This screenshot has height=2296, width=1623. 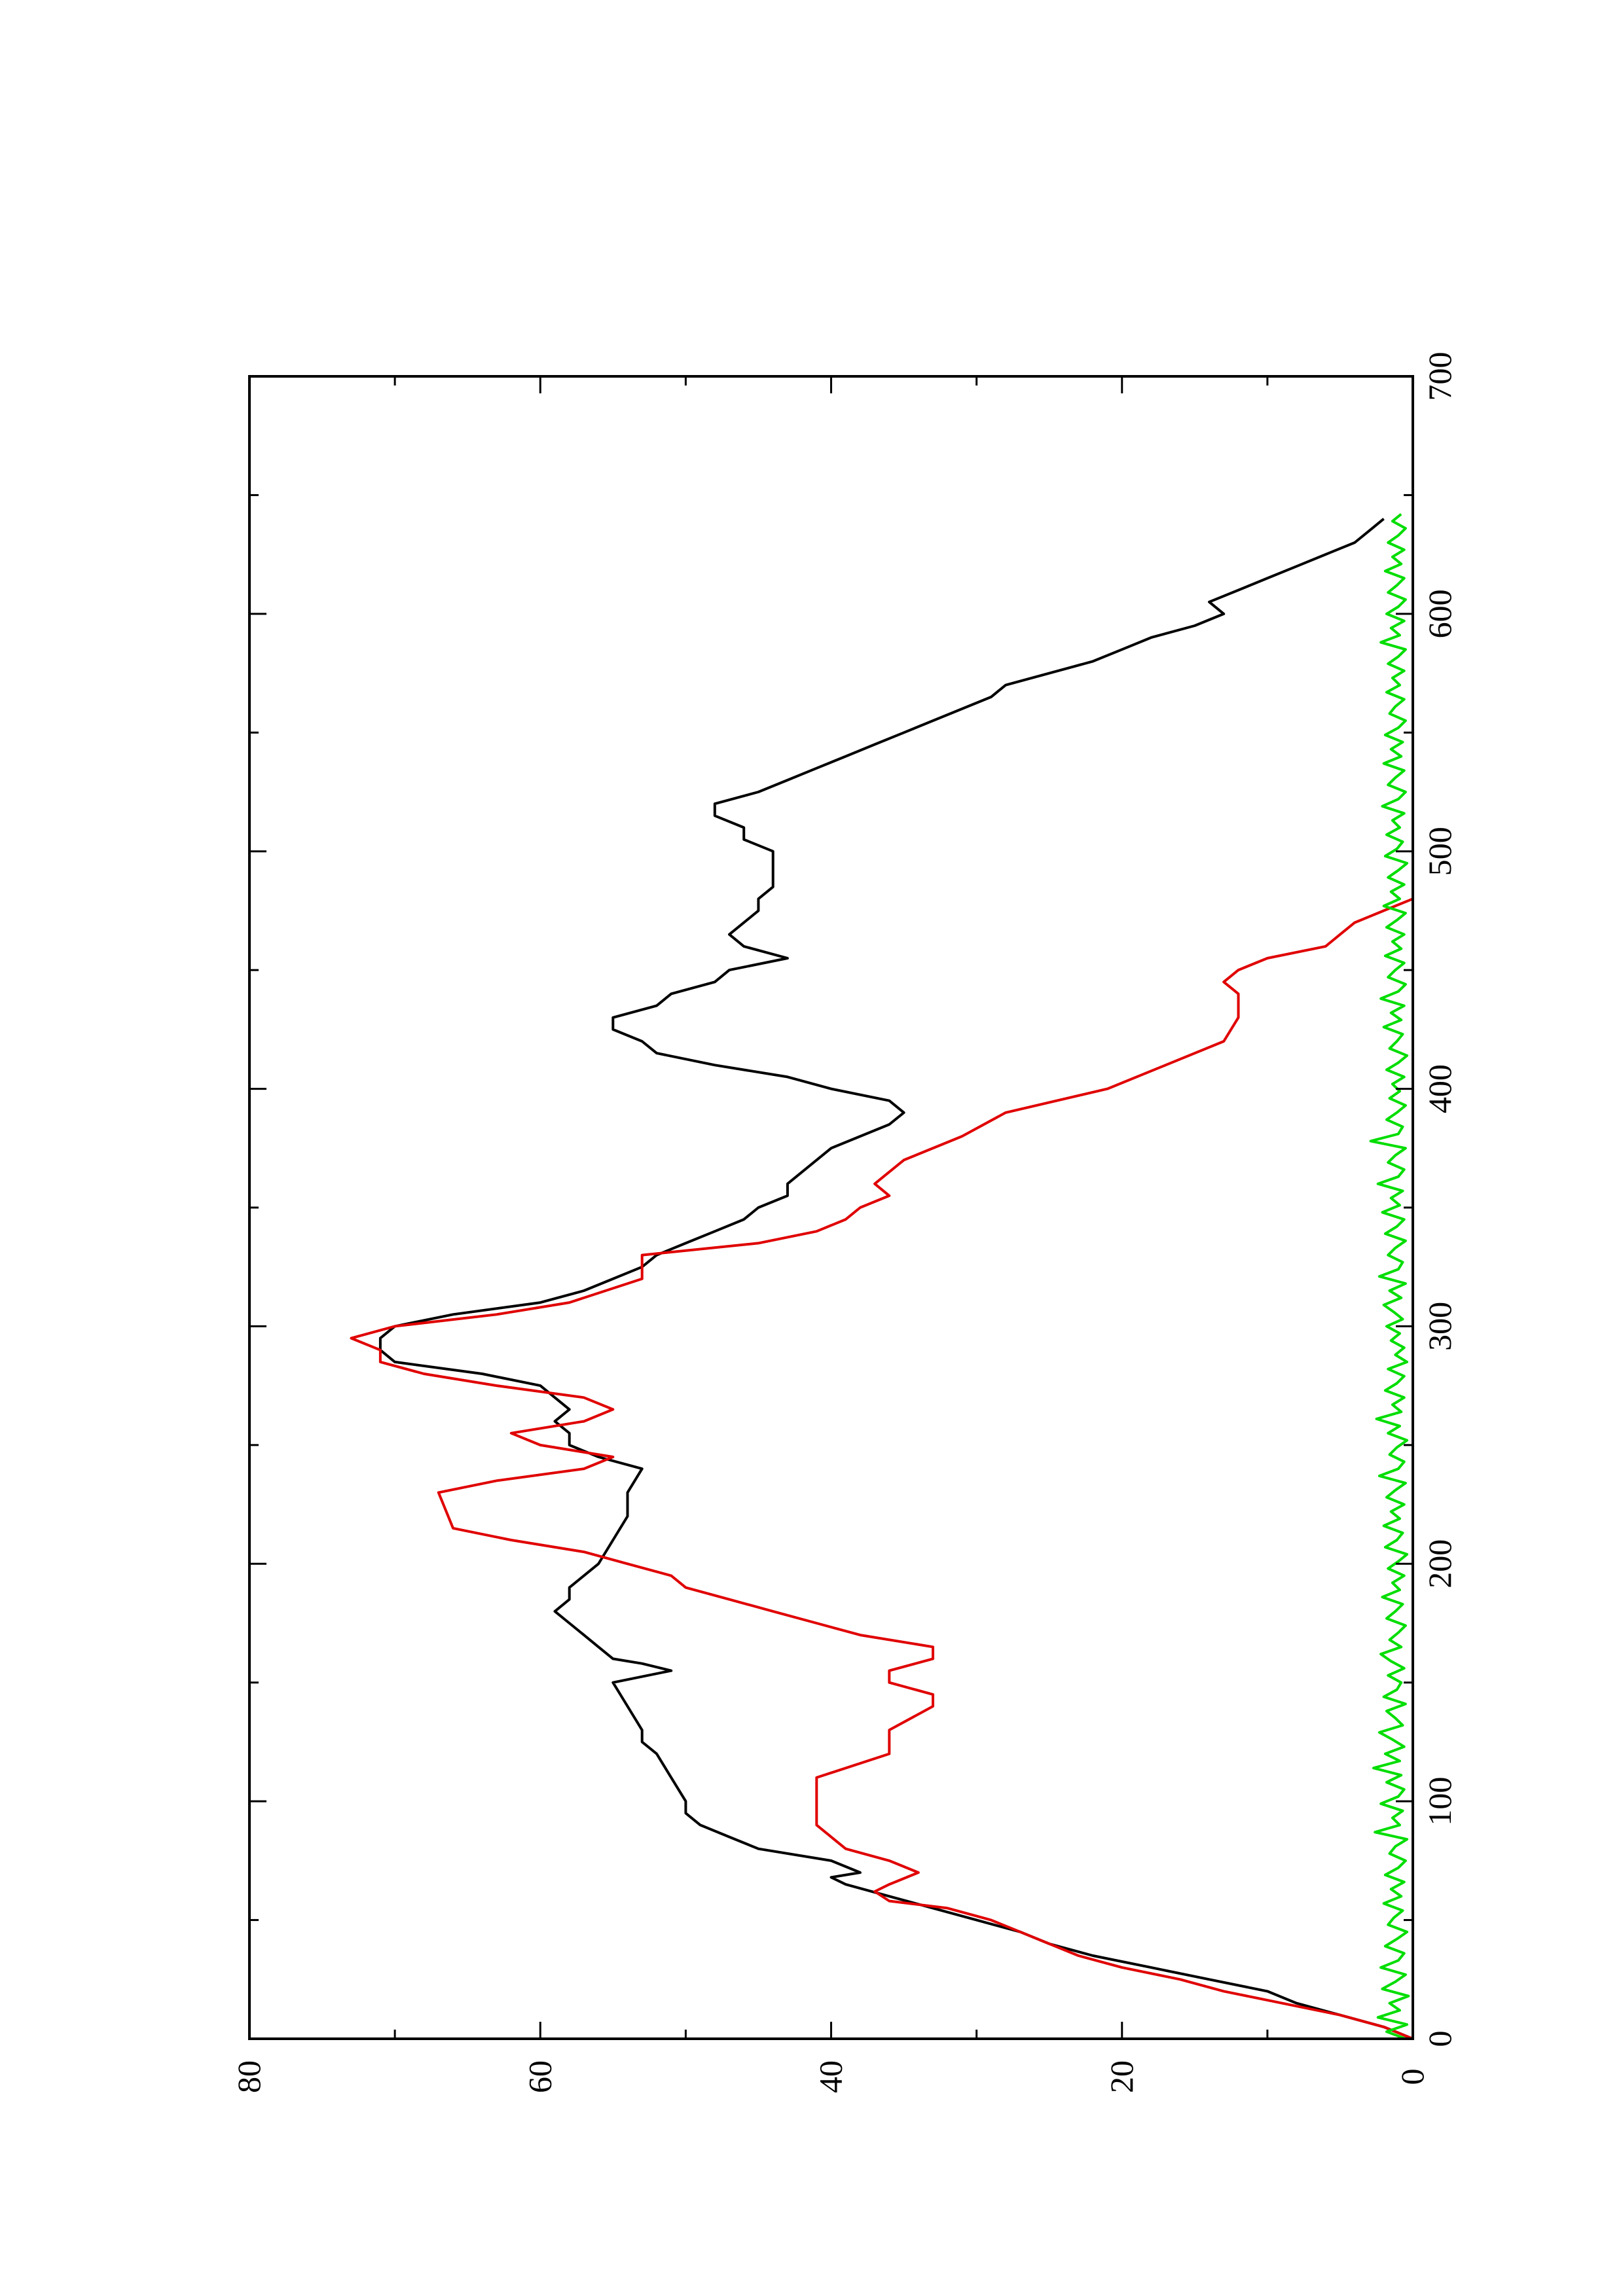 I want to click on x-tick-label: 700, so click(x=1439, y=376).